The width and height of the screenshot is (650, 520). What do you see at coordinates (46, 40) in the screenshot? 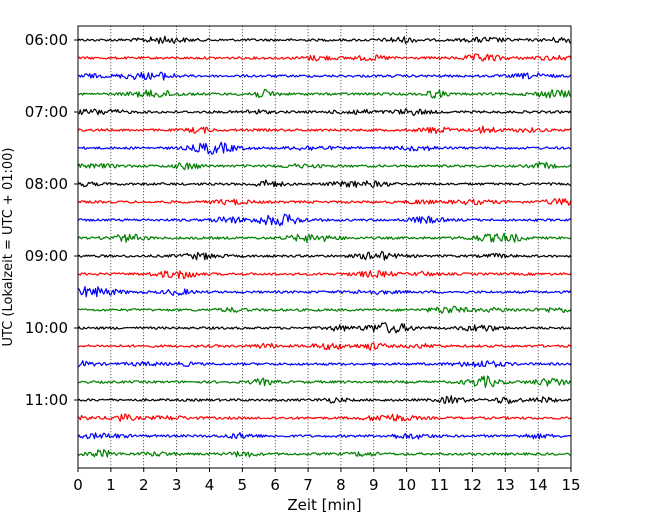
I see `y-tick-label: 06:00` at bounding box center [46, 40].